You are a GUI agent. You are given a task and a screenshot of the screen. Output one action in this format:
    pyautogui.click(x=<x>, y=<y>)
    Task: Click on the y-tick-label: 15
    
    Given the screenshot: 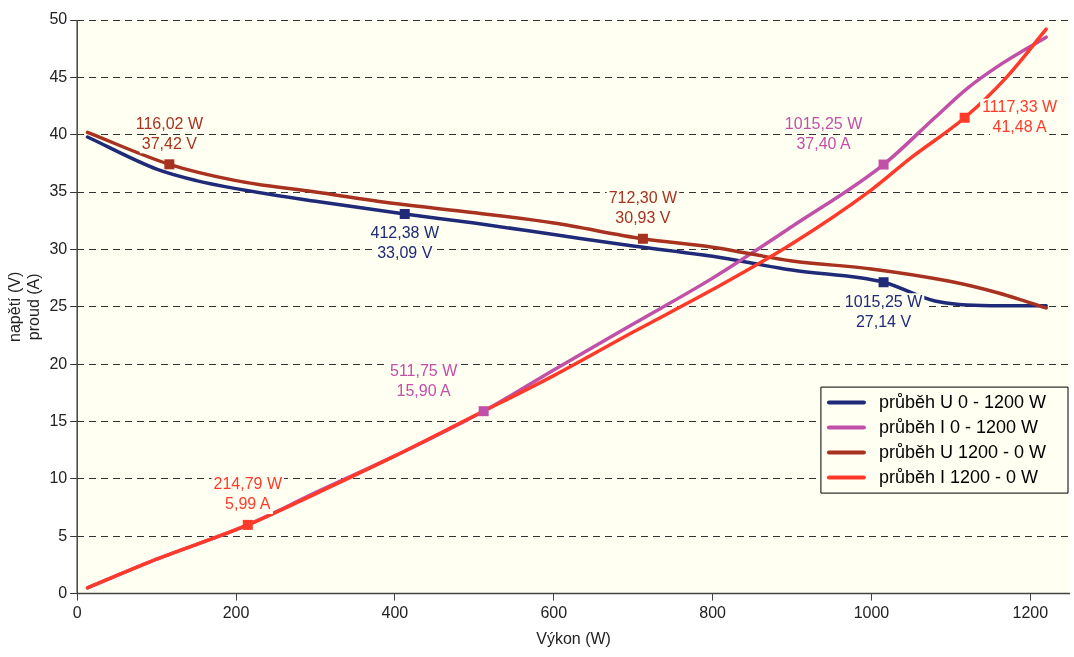 What is the action you would take?
    pyautogui.click(x=58, y=420)
    